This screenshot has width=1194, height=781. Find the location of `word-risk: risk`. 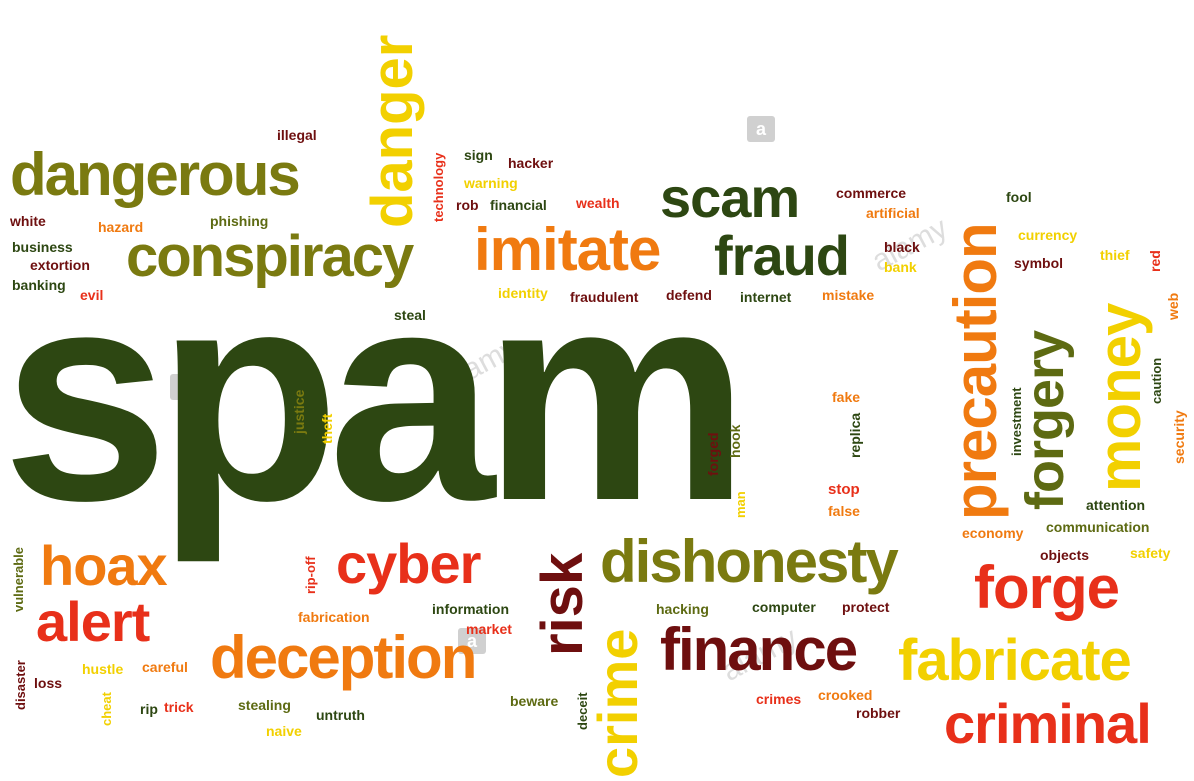

word-risk: risk is located at coordinates (562, 604).